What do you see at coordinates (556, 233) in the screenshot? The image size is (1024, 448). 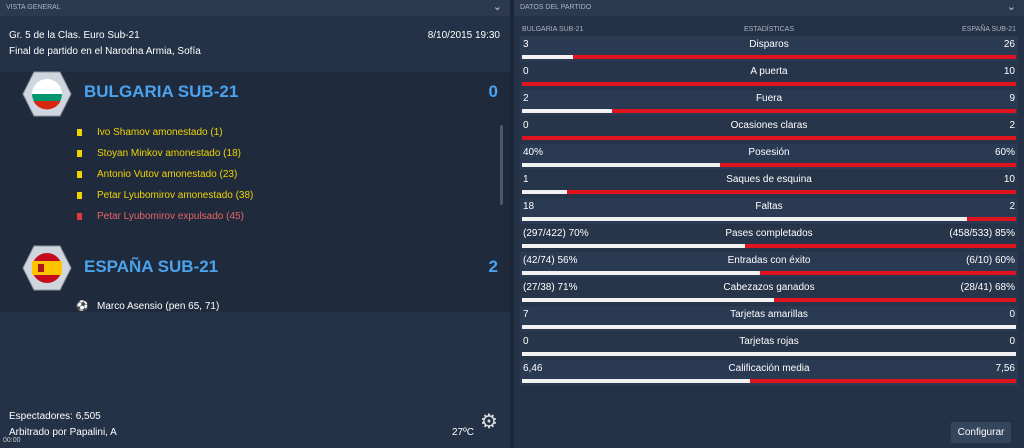 I see `home-value: (297/422) 70%` at bounding box center [556, 233].